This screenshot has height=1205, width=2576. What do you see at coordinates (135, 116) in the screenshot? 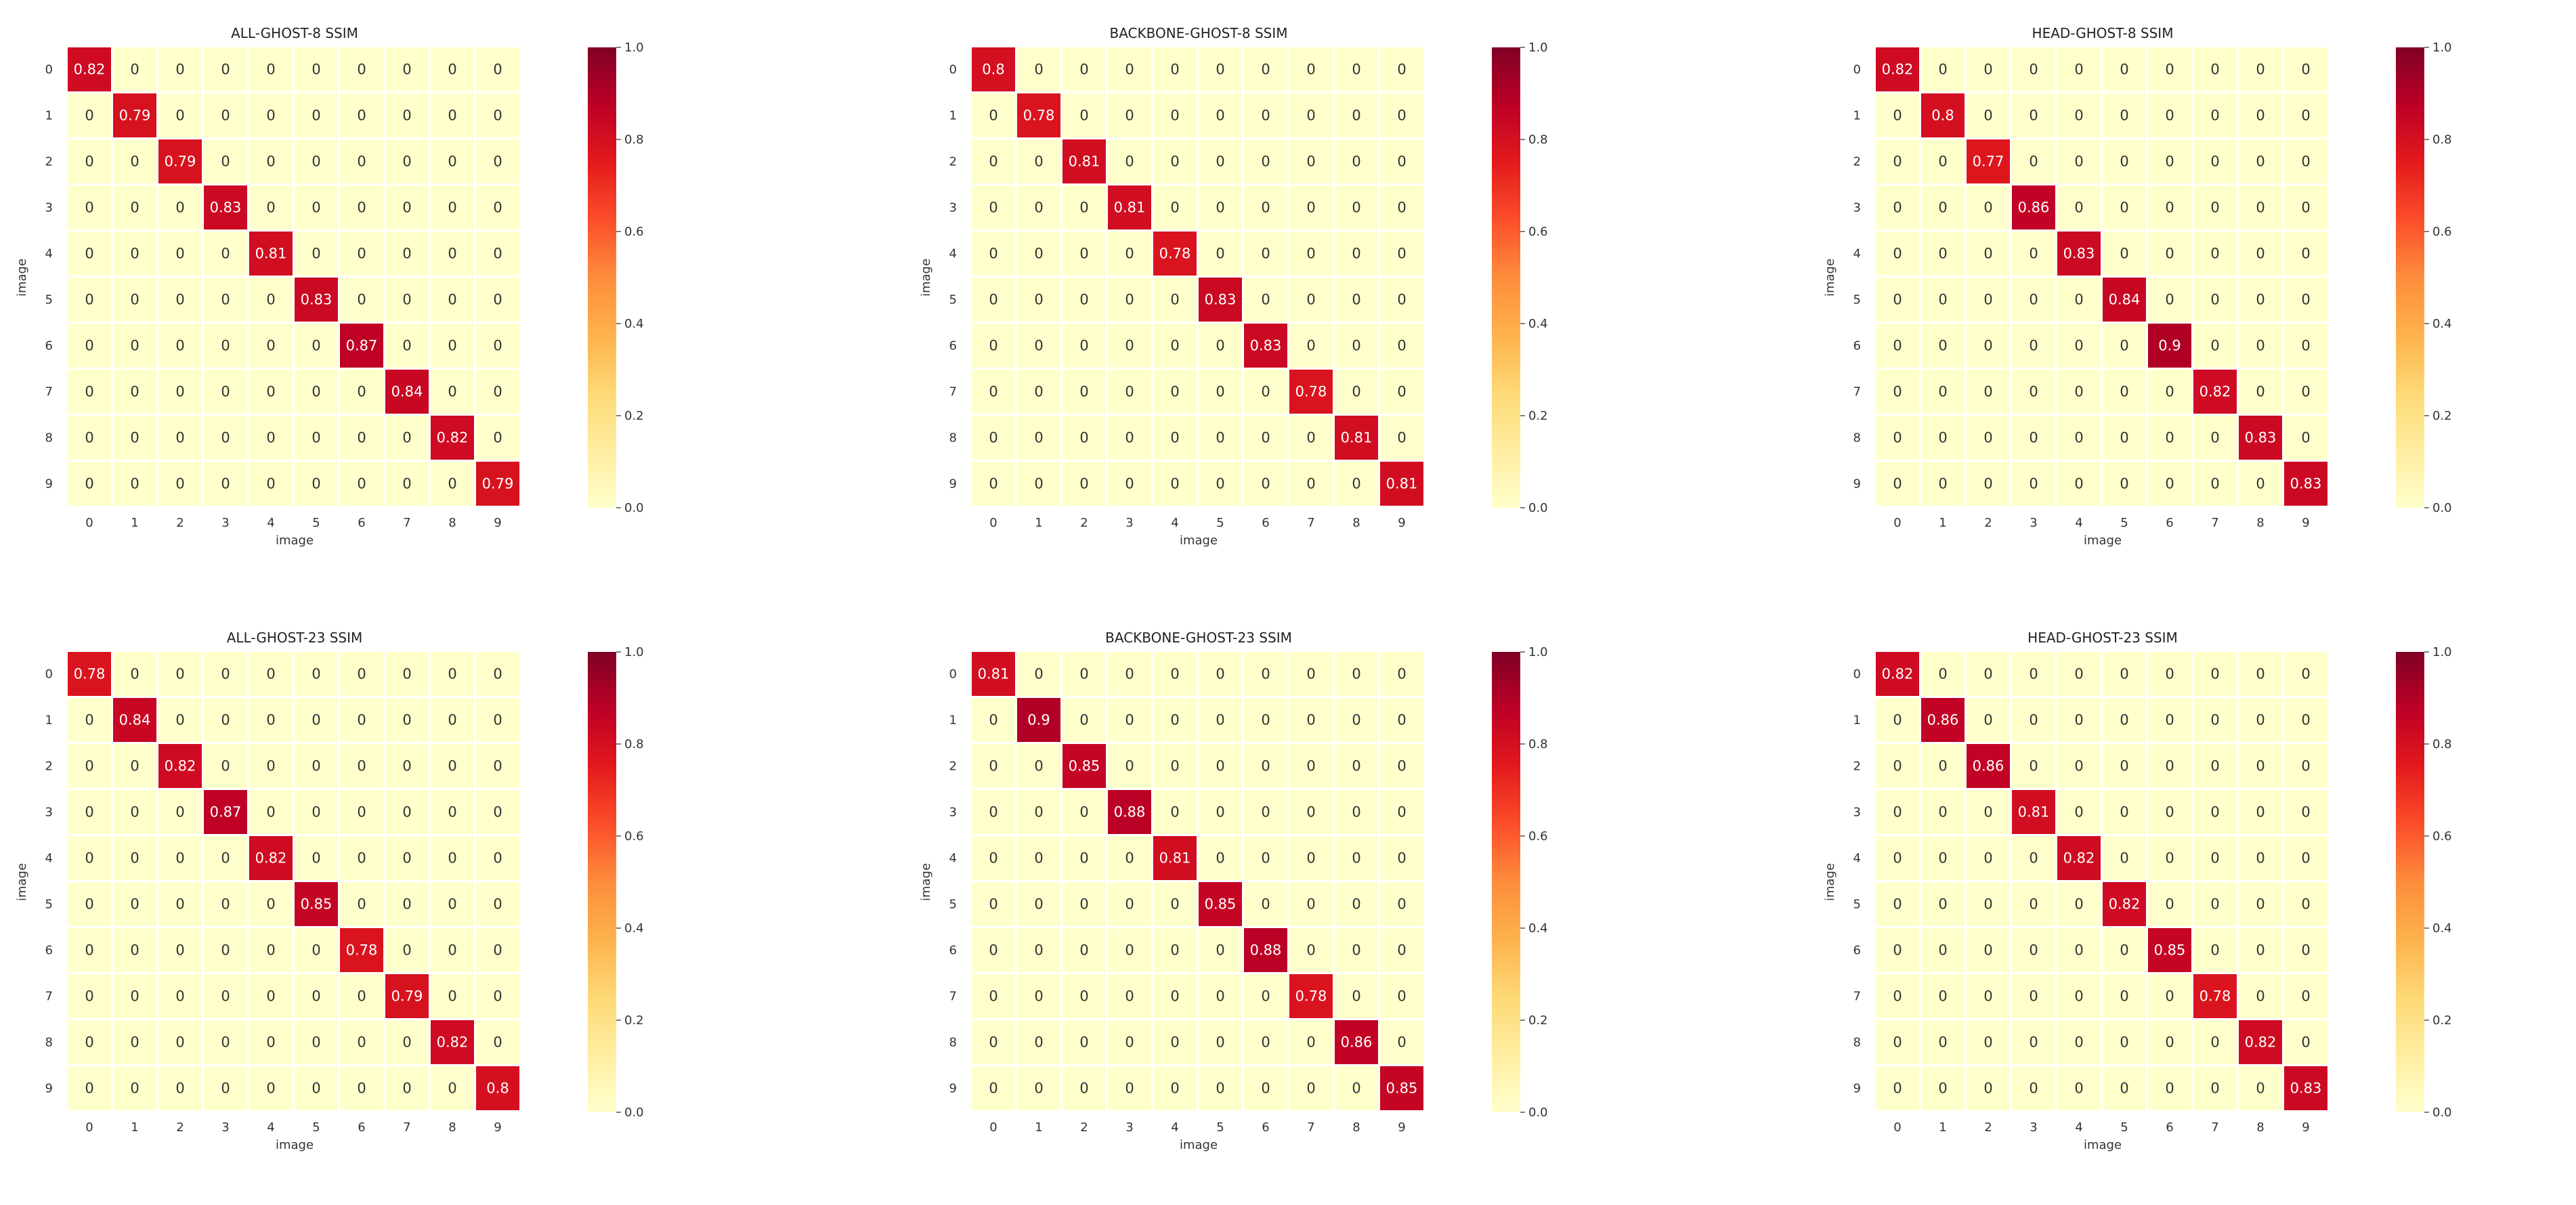
I see `cell-value-label: 0.79` at bounding box center [135, 116].